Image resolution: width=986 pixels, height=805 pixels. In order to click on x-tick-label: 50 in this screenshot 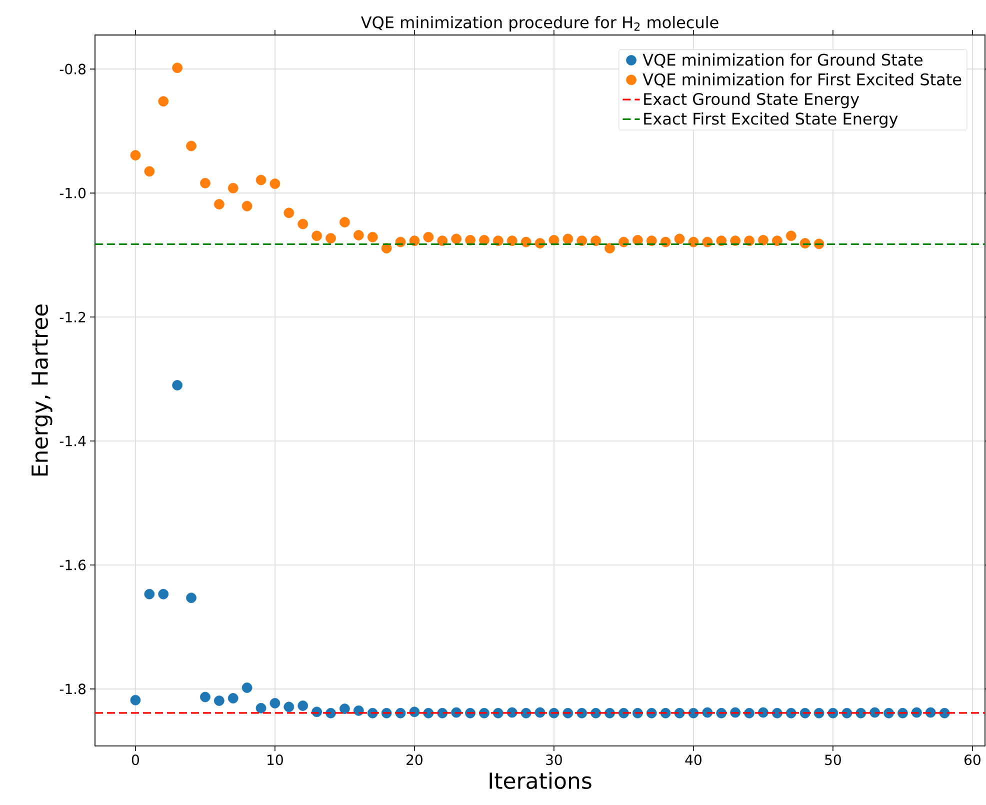, I will do `click(833, 760)`.